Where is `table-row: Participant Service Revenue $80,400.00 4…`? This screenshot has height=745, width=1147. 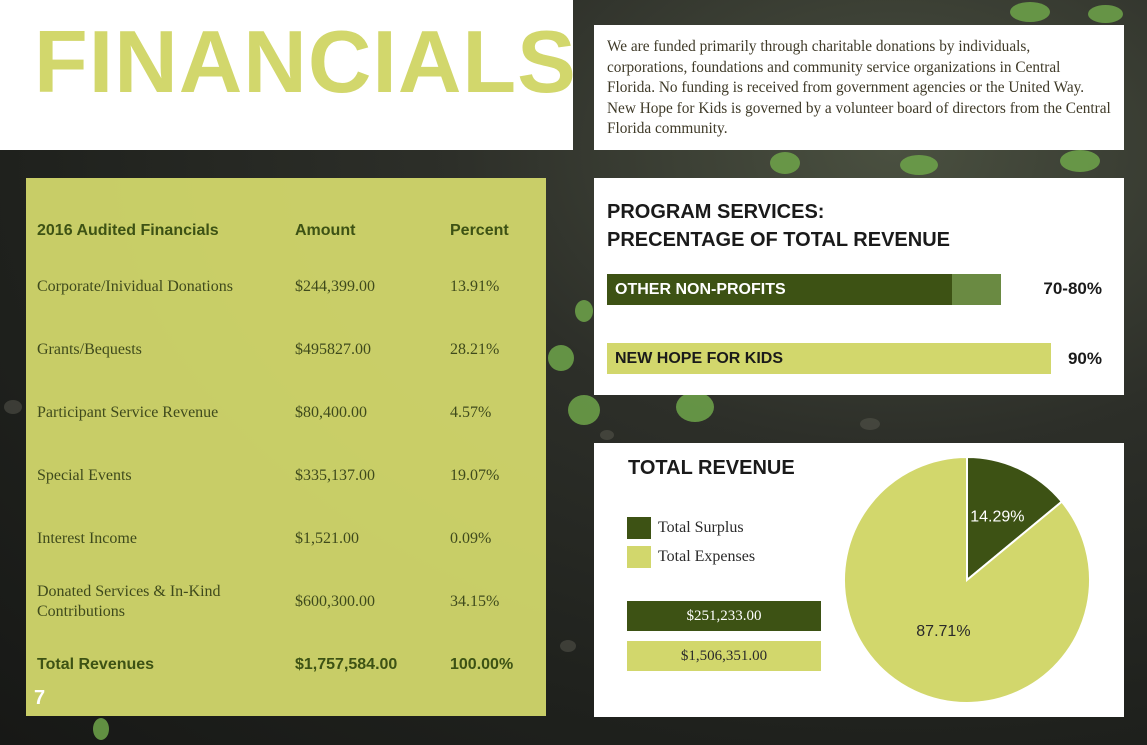
table-row: Participant Service Revenue $80,400.00 4… is located at coordinates (286, 413).